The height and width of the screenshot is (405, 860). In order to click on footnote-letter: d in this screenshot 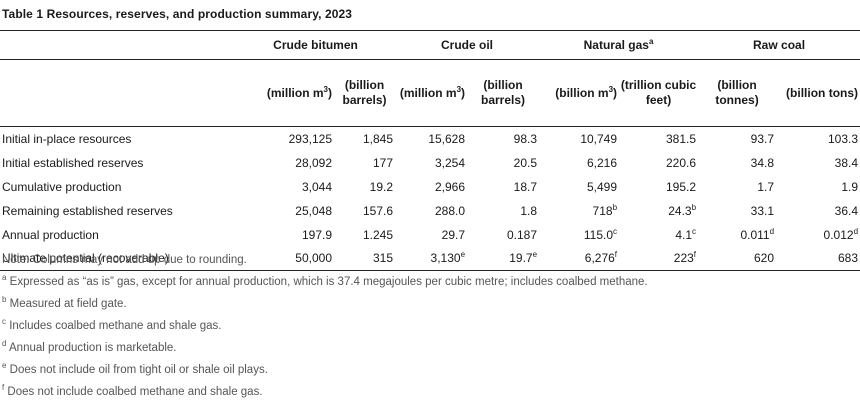, I will do `click(4, 344)`.